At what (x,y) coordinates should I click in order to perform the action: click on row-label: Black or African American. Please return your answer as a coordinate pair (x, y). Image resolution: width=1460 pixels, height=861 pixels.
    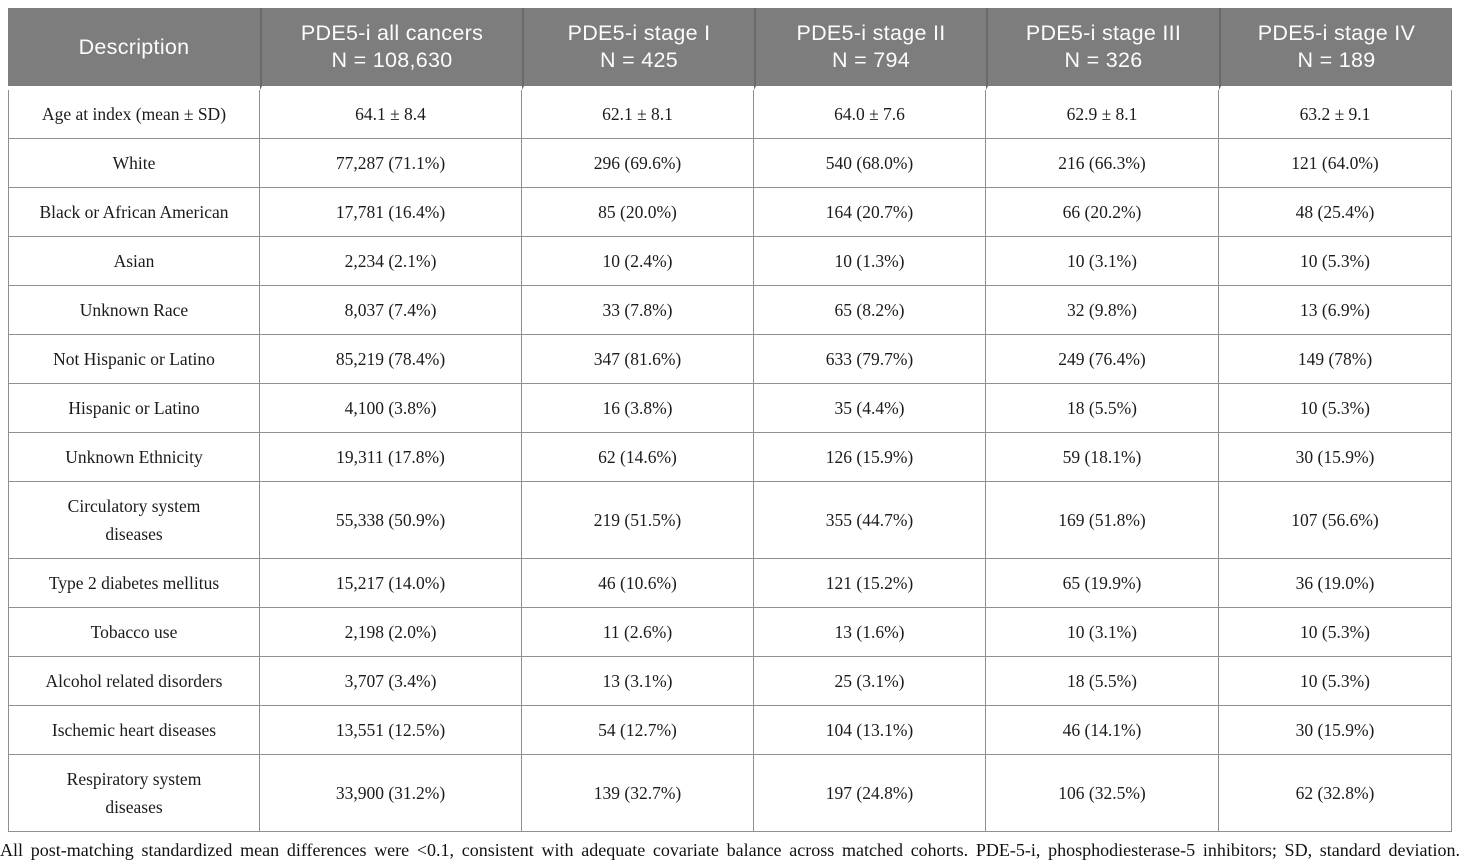
    Looking at the image, I should click on (134, 212).